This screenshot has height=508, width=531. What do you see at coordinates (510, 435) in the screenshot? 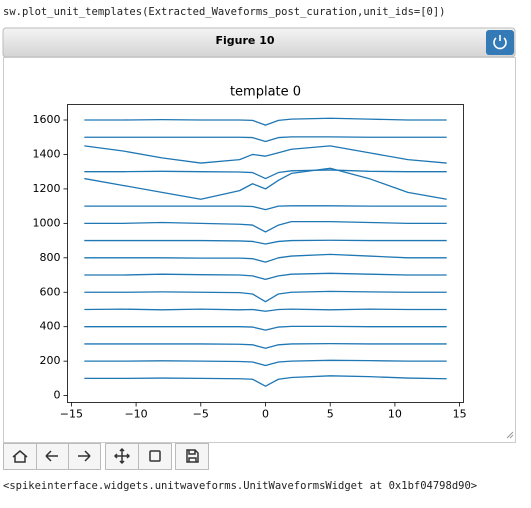
I see `resize-grip` at bounding box center [510, 435].